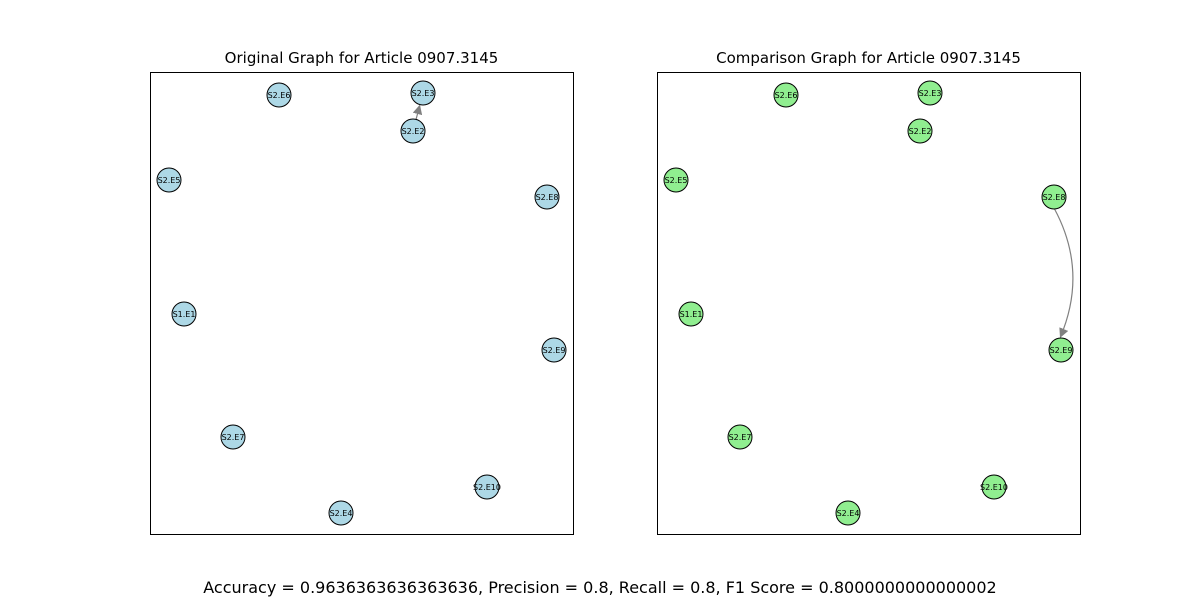 The height and width of the screenshot is (600, 1200). I want to click on edge-s2-e8-to-s2-e9, so click(1064, 273).